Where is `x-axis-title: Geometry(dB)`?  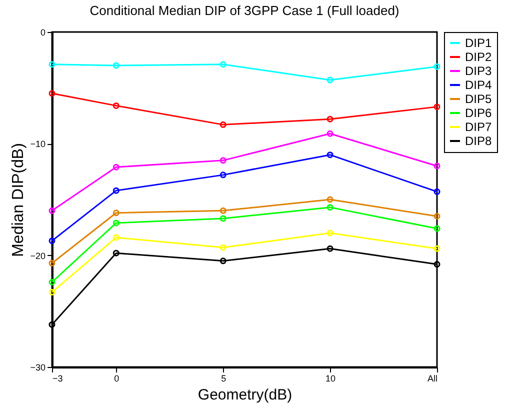 x-axis-title: Geometry(dB) is located at coordinates (245, 395).